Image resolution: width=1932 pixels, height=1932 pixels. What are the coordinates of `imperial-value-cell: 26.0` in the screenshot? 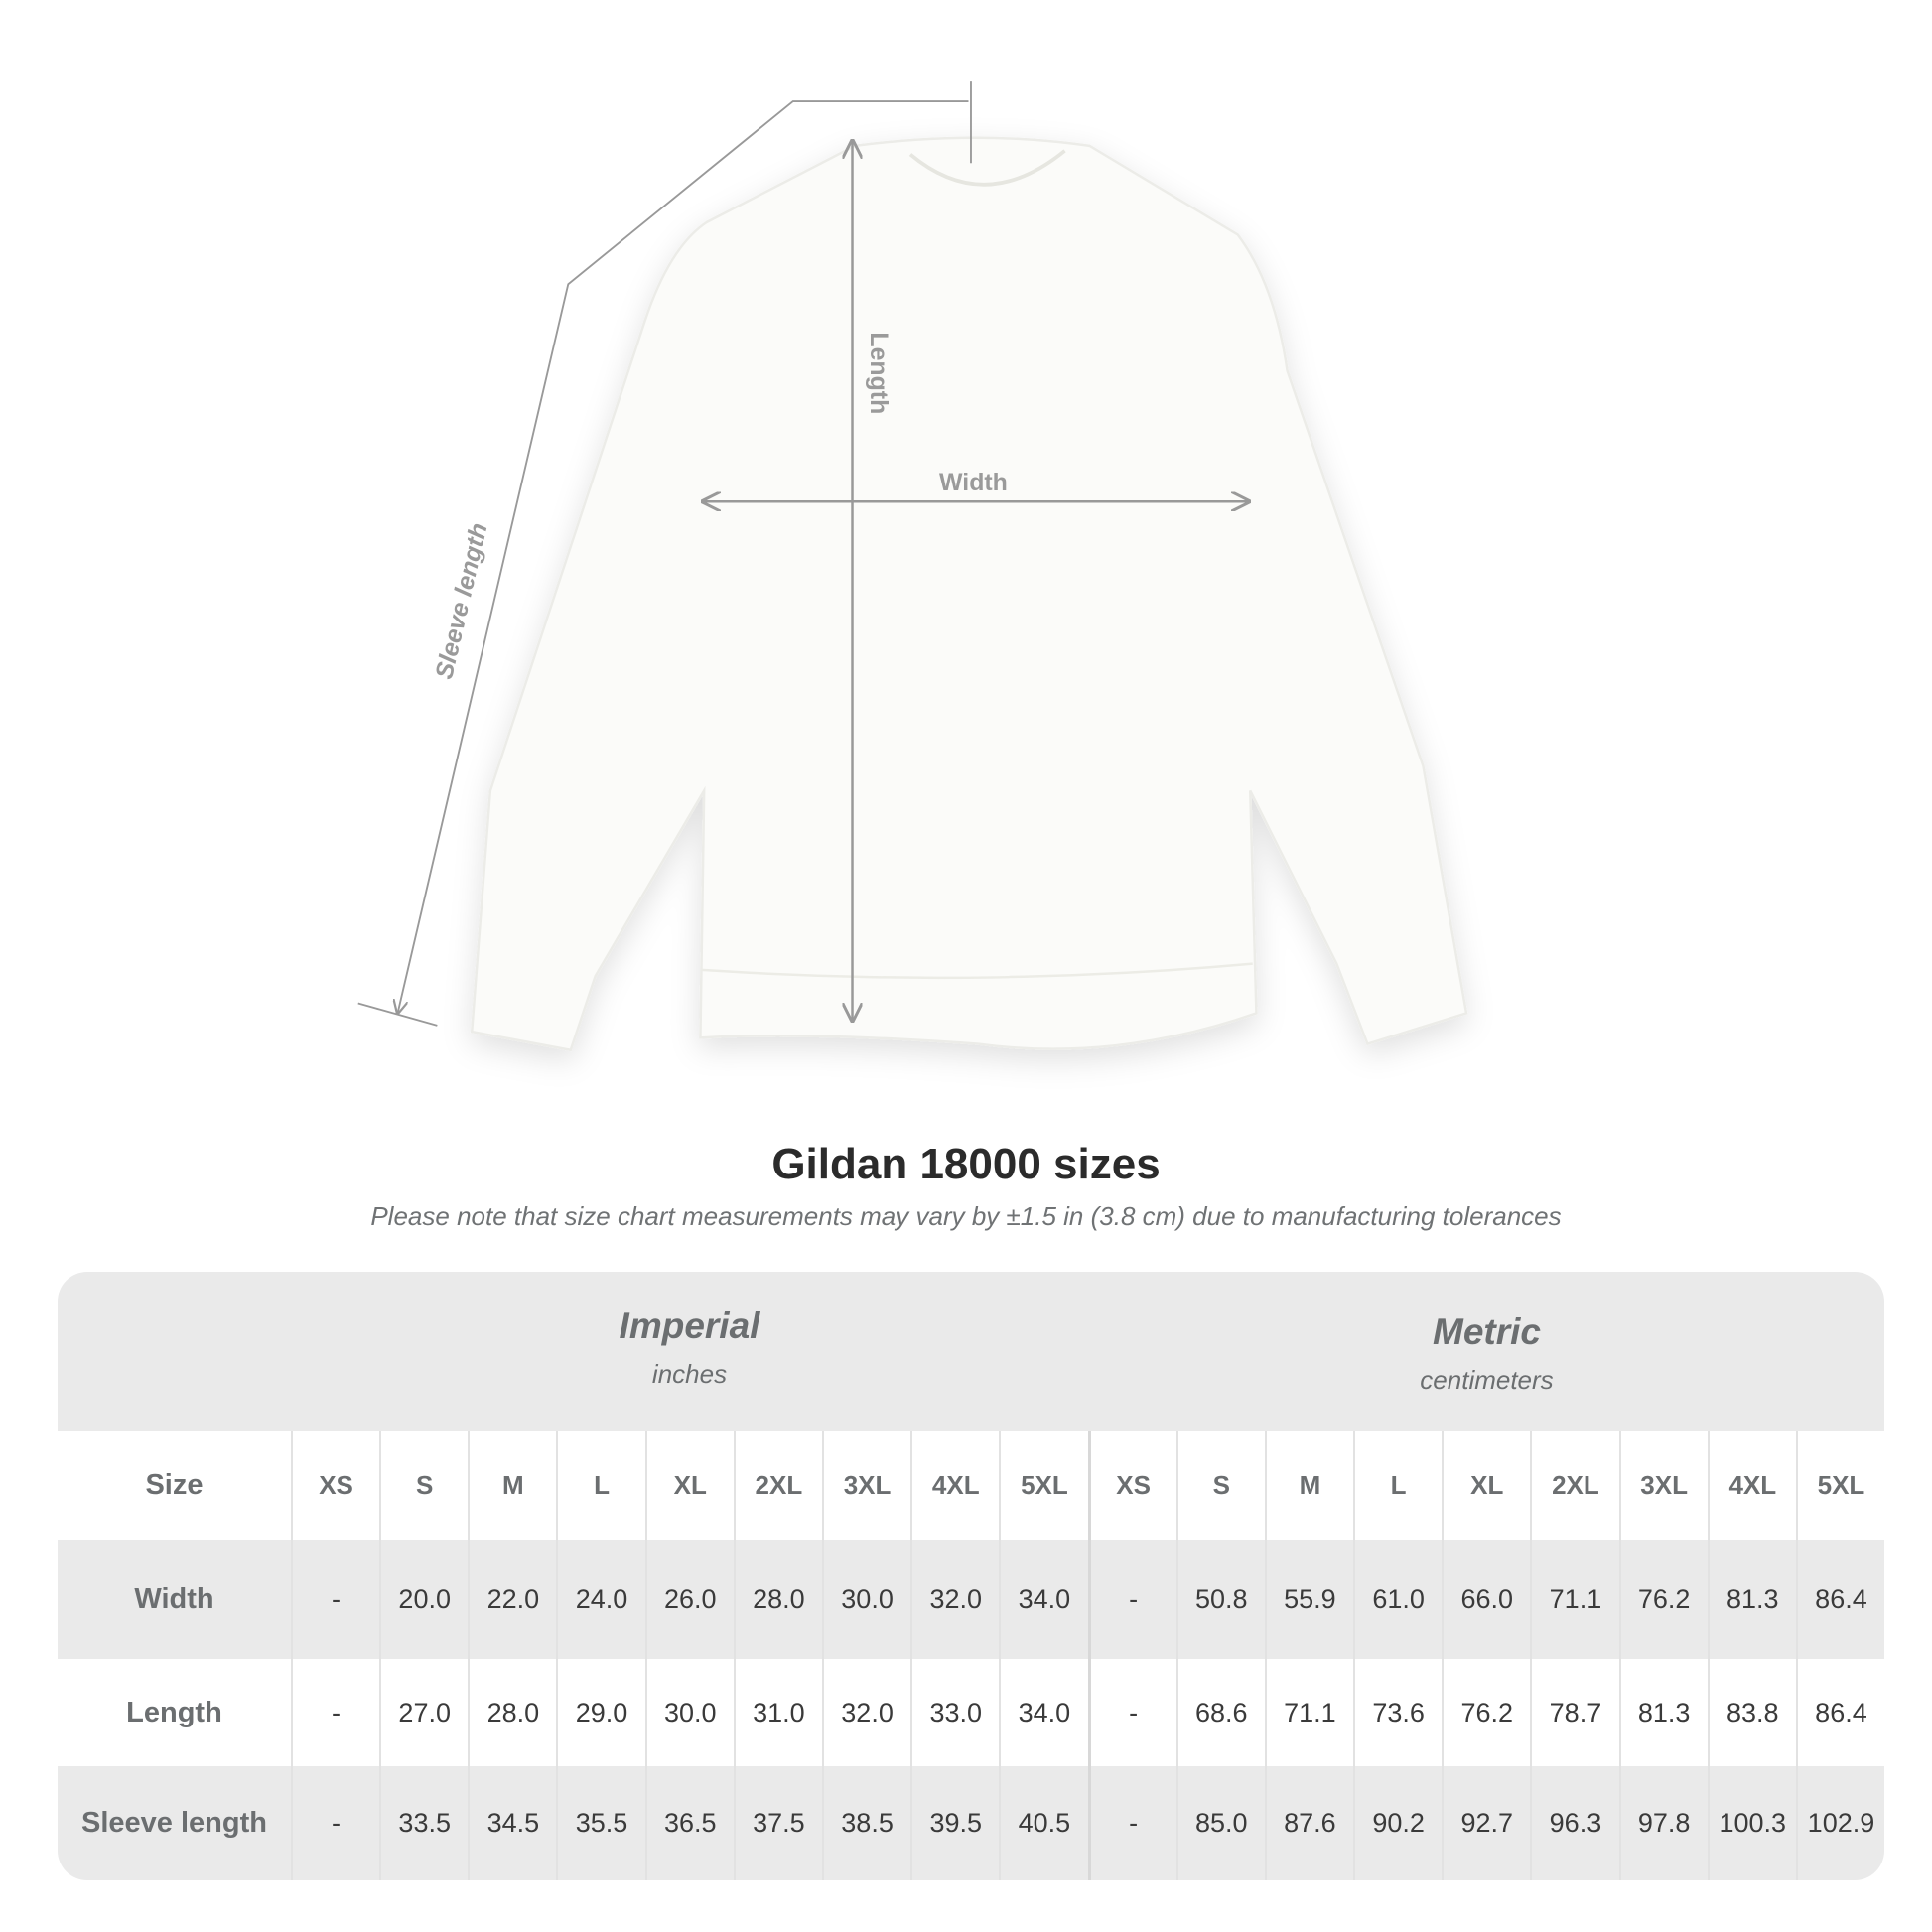 It's located at (689, 1600).